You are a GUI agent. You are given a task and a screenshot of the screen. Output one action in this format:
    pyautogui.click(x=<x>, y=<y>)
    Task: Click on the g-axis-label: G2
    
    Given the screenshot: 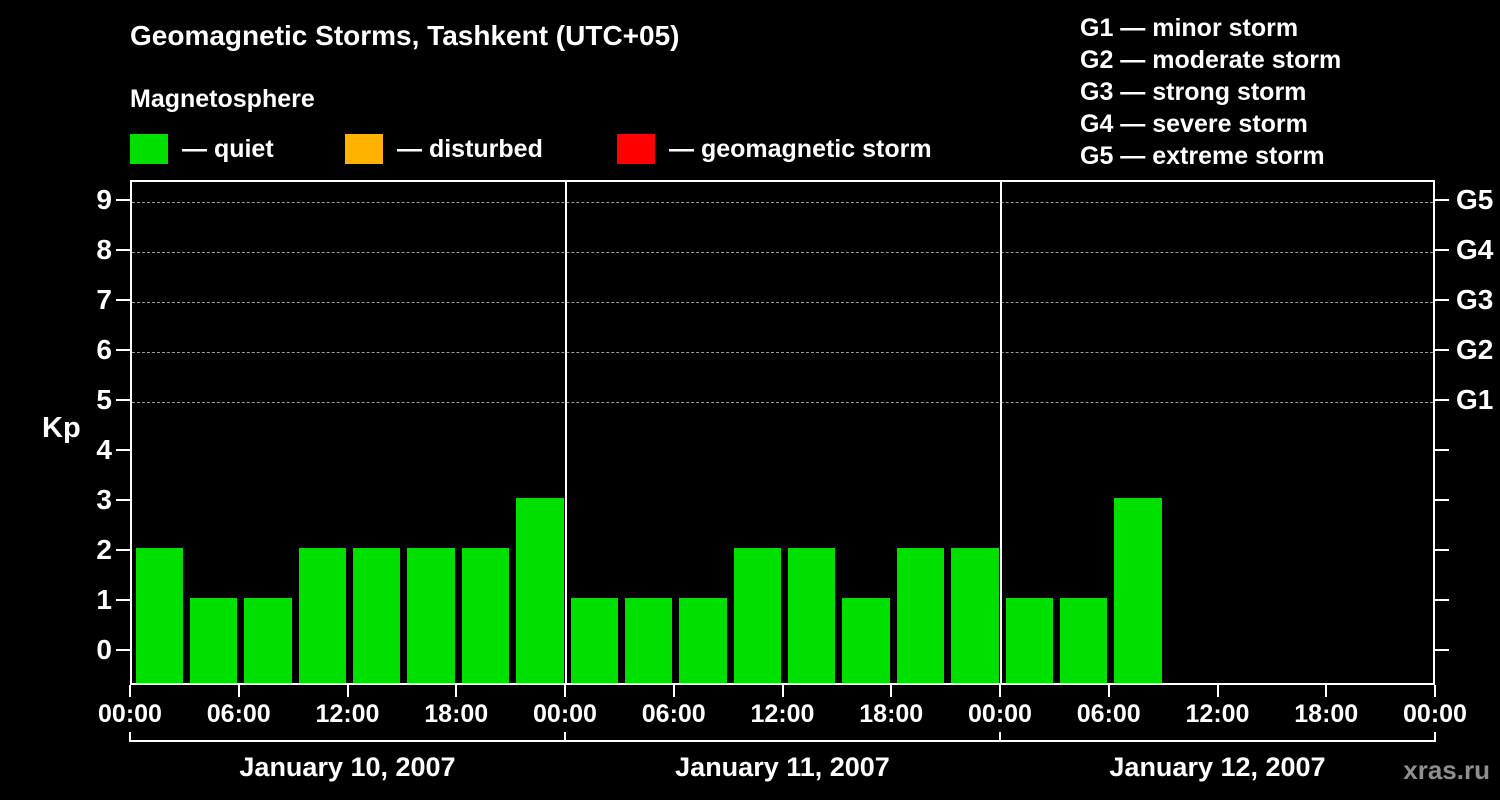 What is the action you would take?
    pyautogui.click(x=1475, y=349)
    